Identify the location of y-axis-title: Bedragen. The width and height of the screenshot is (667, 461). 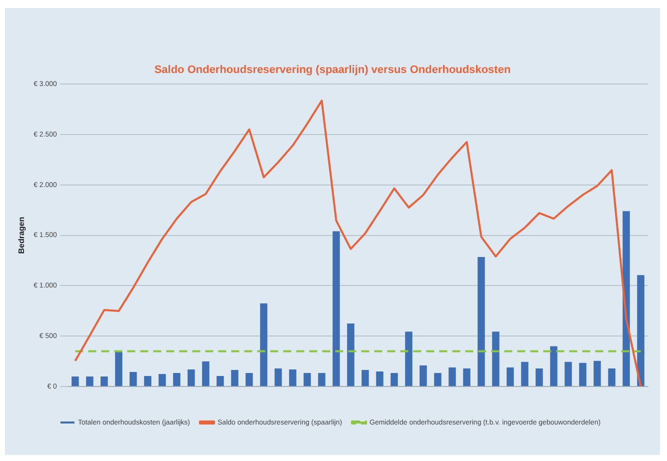
(21, 235).